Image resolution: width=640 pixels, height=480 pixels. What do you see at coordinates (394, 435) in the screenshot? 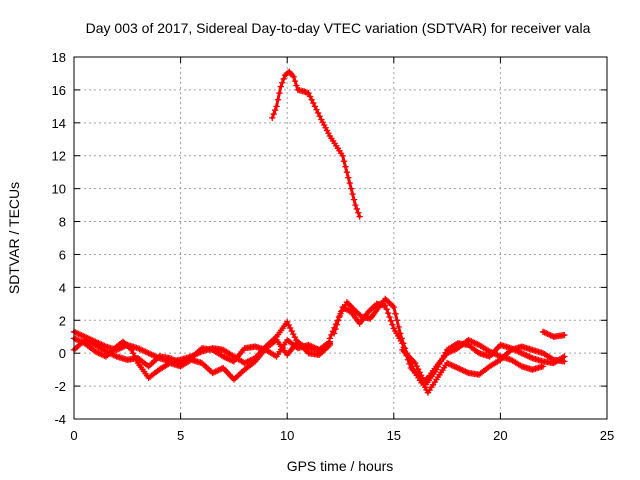
I see `x-tick-label: 15` at bounding box center [394, 435].